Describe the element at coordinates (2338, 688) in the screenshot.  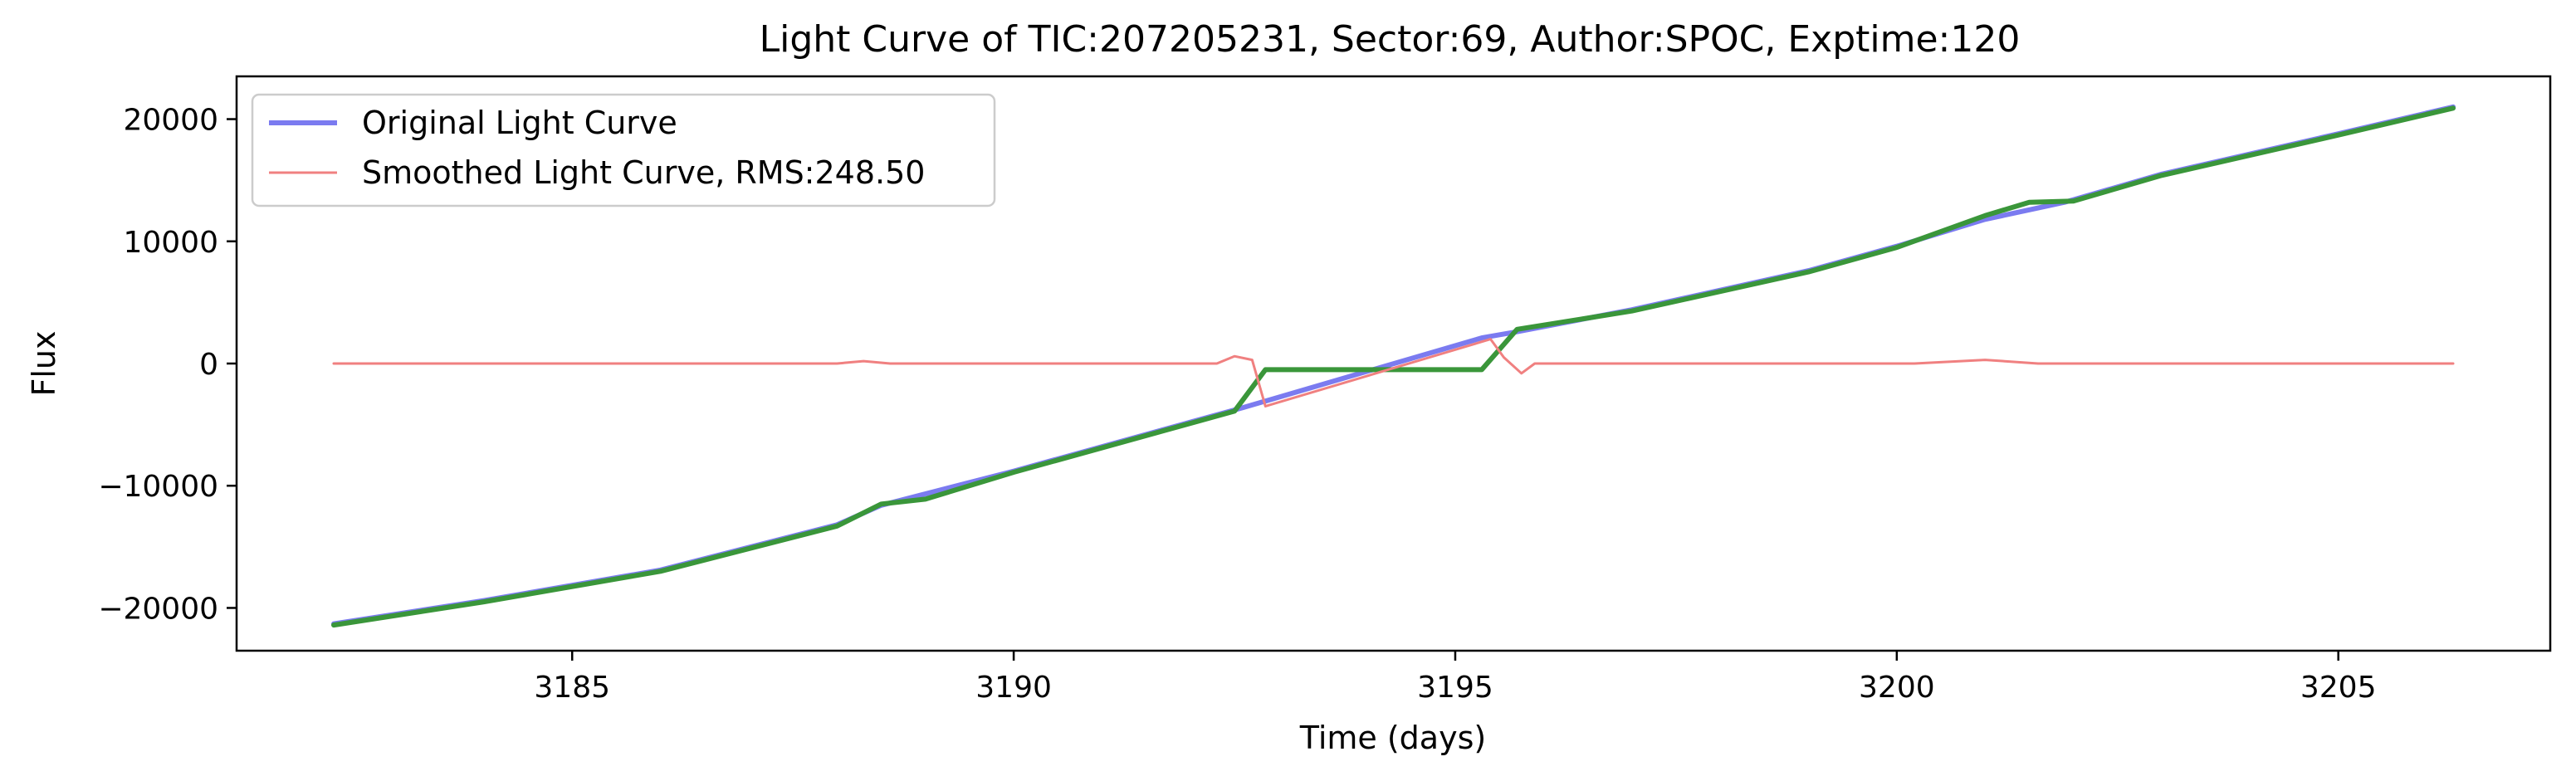
I see `x-tick-label: 3205` at that location.